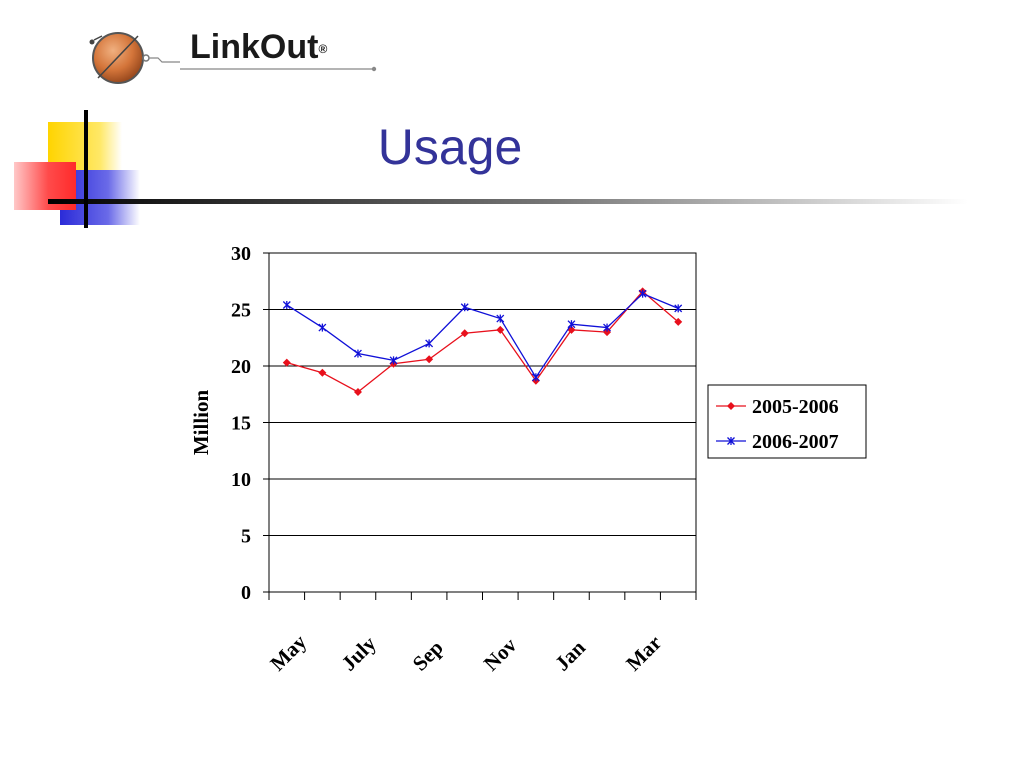 The image size is (1024, 768). Describe the element at coordinates (787, 421) in the screenshot. I see `legend-box` at that location.